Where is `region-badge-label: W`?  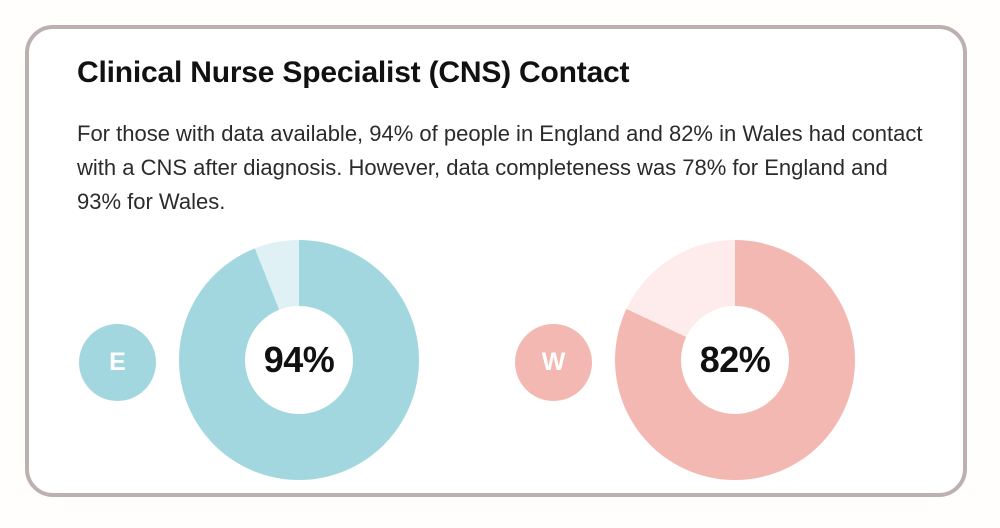 region-badge-label: W is located at coordinates (553, 362).